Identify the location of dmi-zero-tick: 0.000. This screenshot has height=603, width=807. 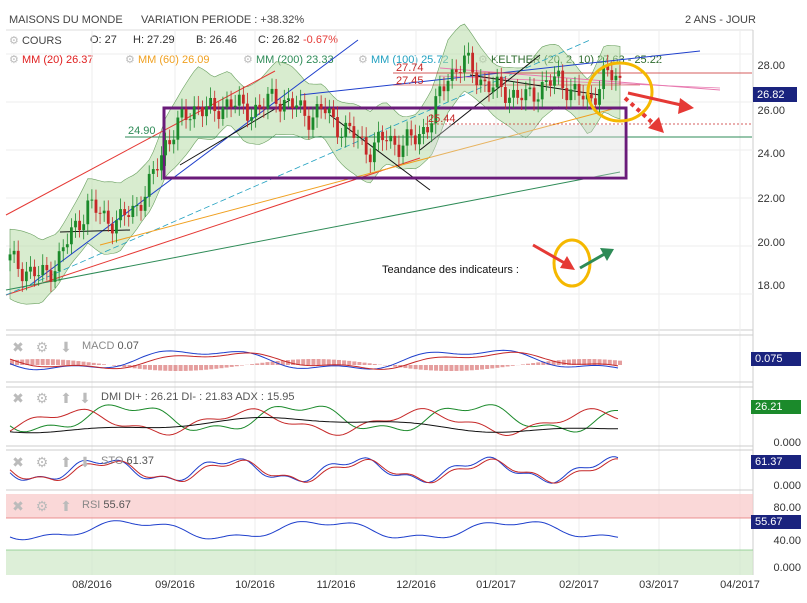
(787, 443).